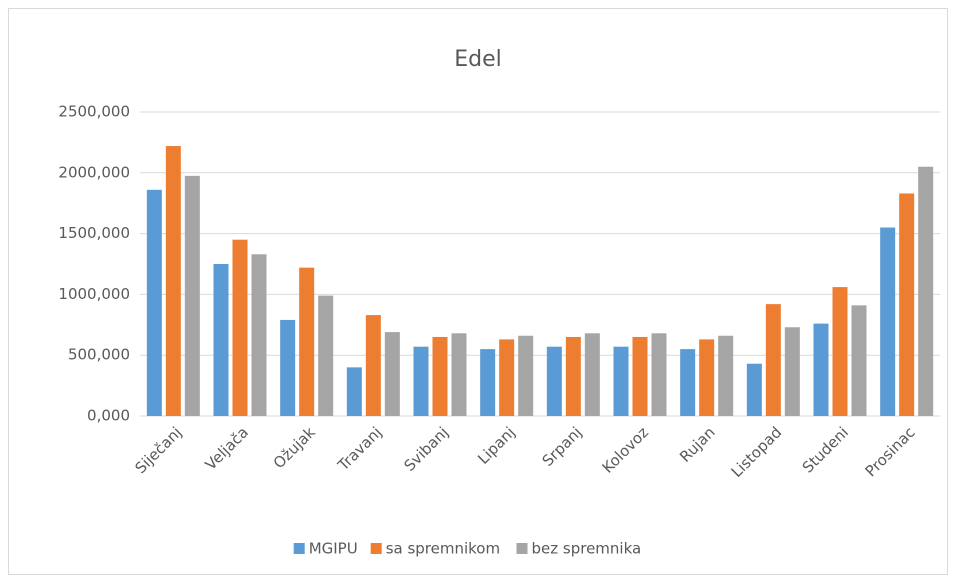 This screenshot has height=582, width=957. I want to click on y-tick-label: 1000,000, so click(94, 294).